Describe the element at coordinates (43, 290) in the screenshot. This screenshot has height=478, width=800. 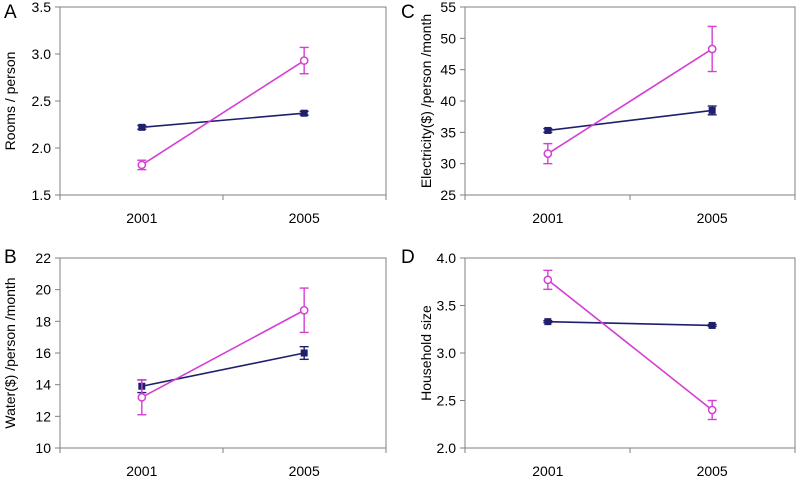
I see `panel-b-ytick-label: 20` at that location.